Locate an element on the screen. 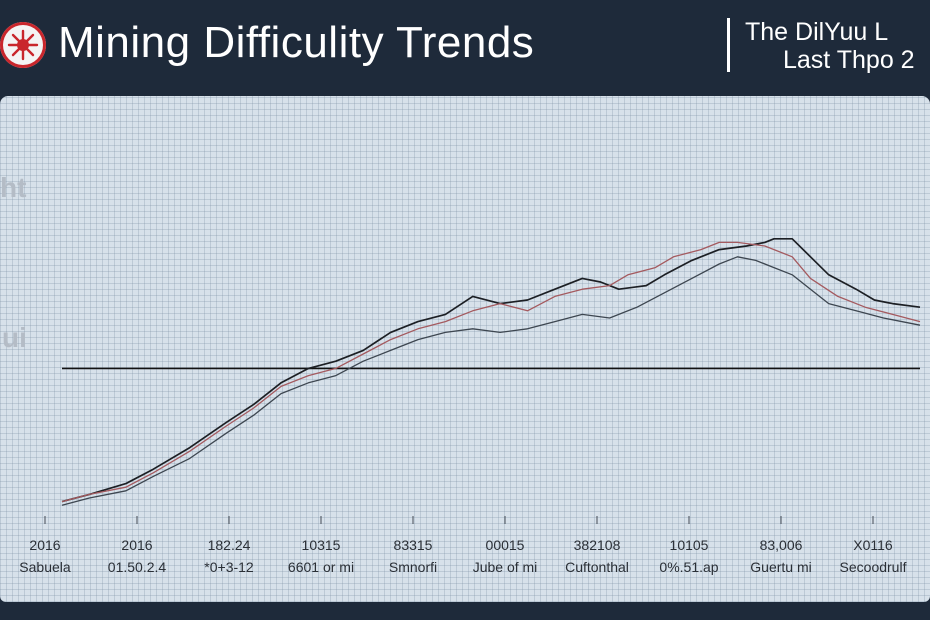 The height and width of the screenshot is (620, 930). header-subtitle: The DilYuu L Last Thpo 2 is located at coordinates (837, 46).